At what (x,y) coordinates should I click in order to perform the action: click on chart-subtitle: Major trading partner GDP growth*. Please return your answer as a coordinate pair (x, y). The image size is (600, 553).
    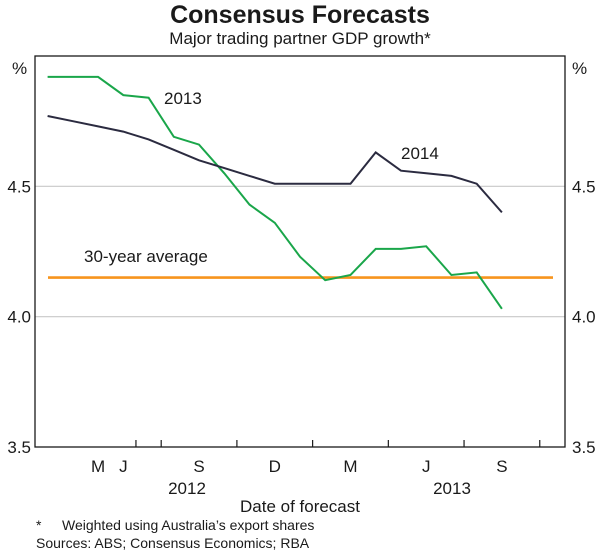
    Looking at the image, I should click on (300, 38).